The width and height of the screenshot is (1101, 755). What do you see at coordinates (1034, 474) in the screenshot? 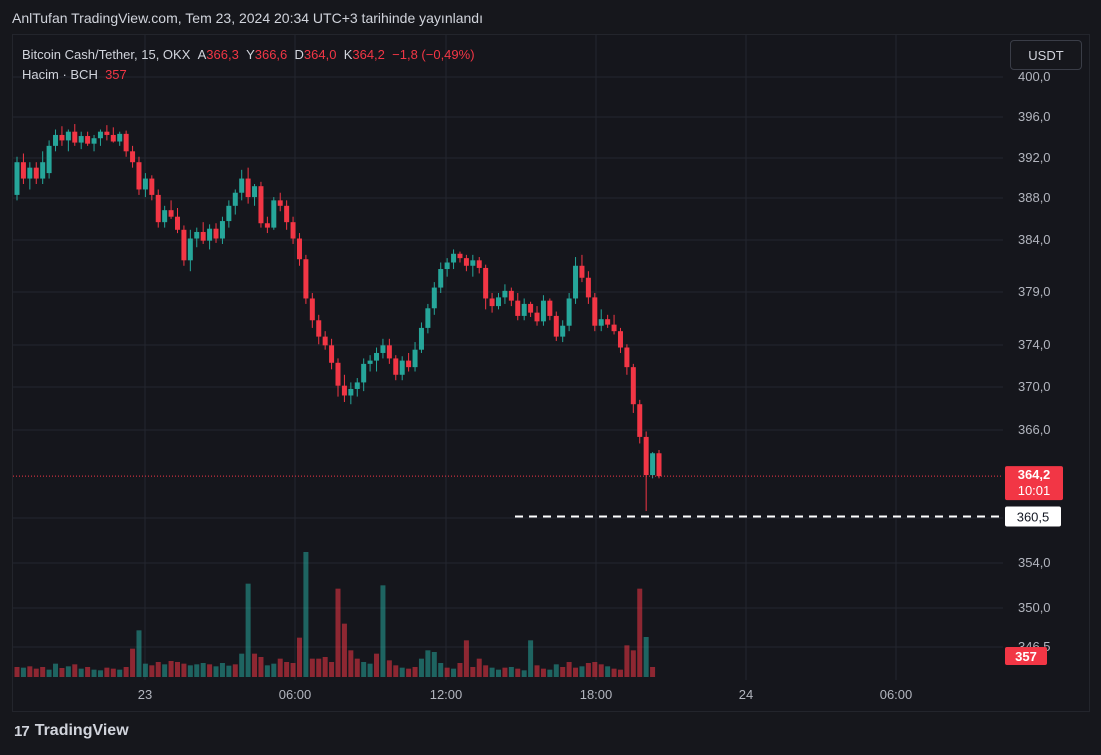
I see `last-price-text: 364,2` at bounding box center [1034, 474].